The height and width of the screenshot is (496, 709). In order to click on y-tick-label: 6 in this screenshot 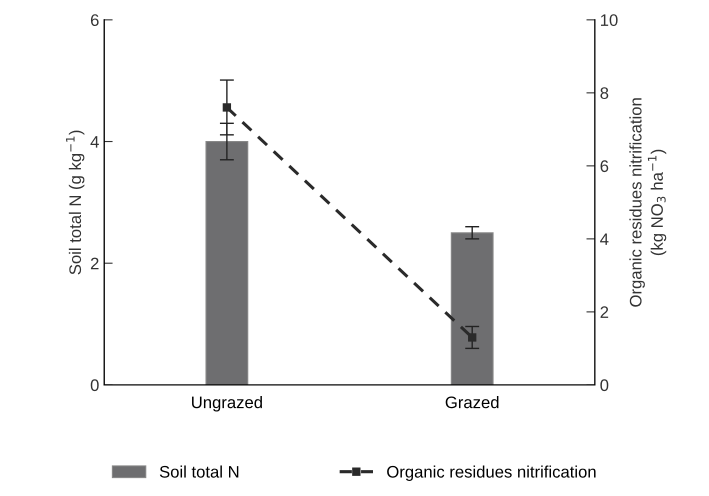, I will do `click(94, 20)`.